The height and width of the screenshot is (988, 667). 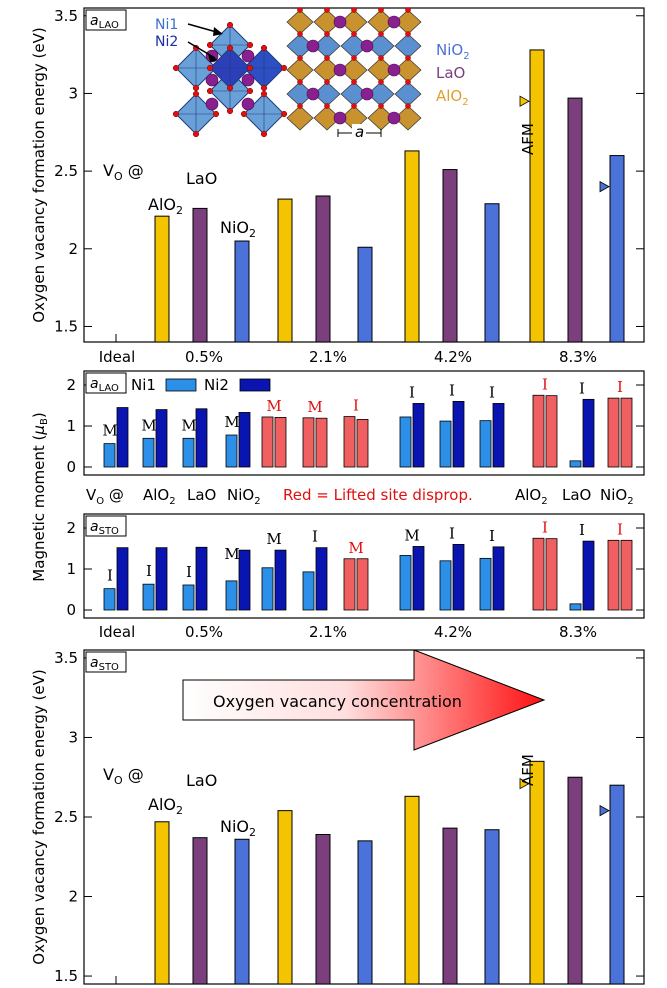 What do you see at coordinates (354, 69) in the screenshot?
I see `layered-structure` at bounding box center [354, 69].